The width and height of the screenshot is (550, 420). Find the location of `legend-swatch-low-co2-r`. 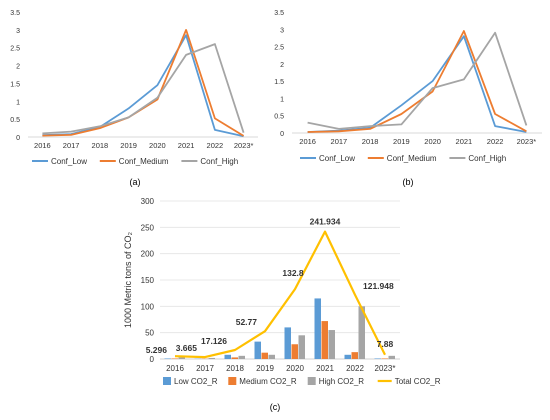

legend-swatch-low-co2-r is located at coordinates (167, 381).